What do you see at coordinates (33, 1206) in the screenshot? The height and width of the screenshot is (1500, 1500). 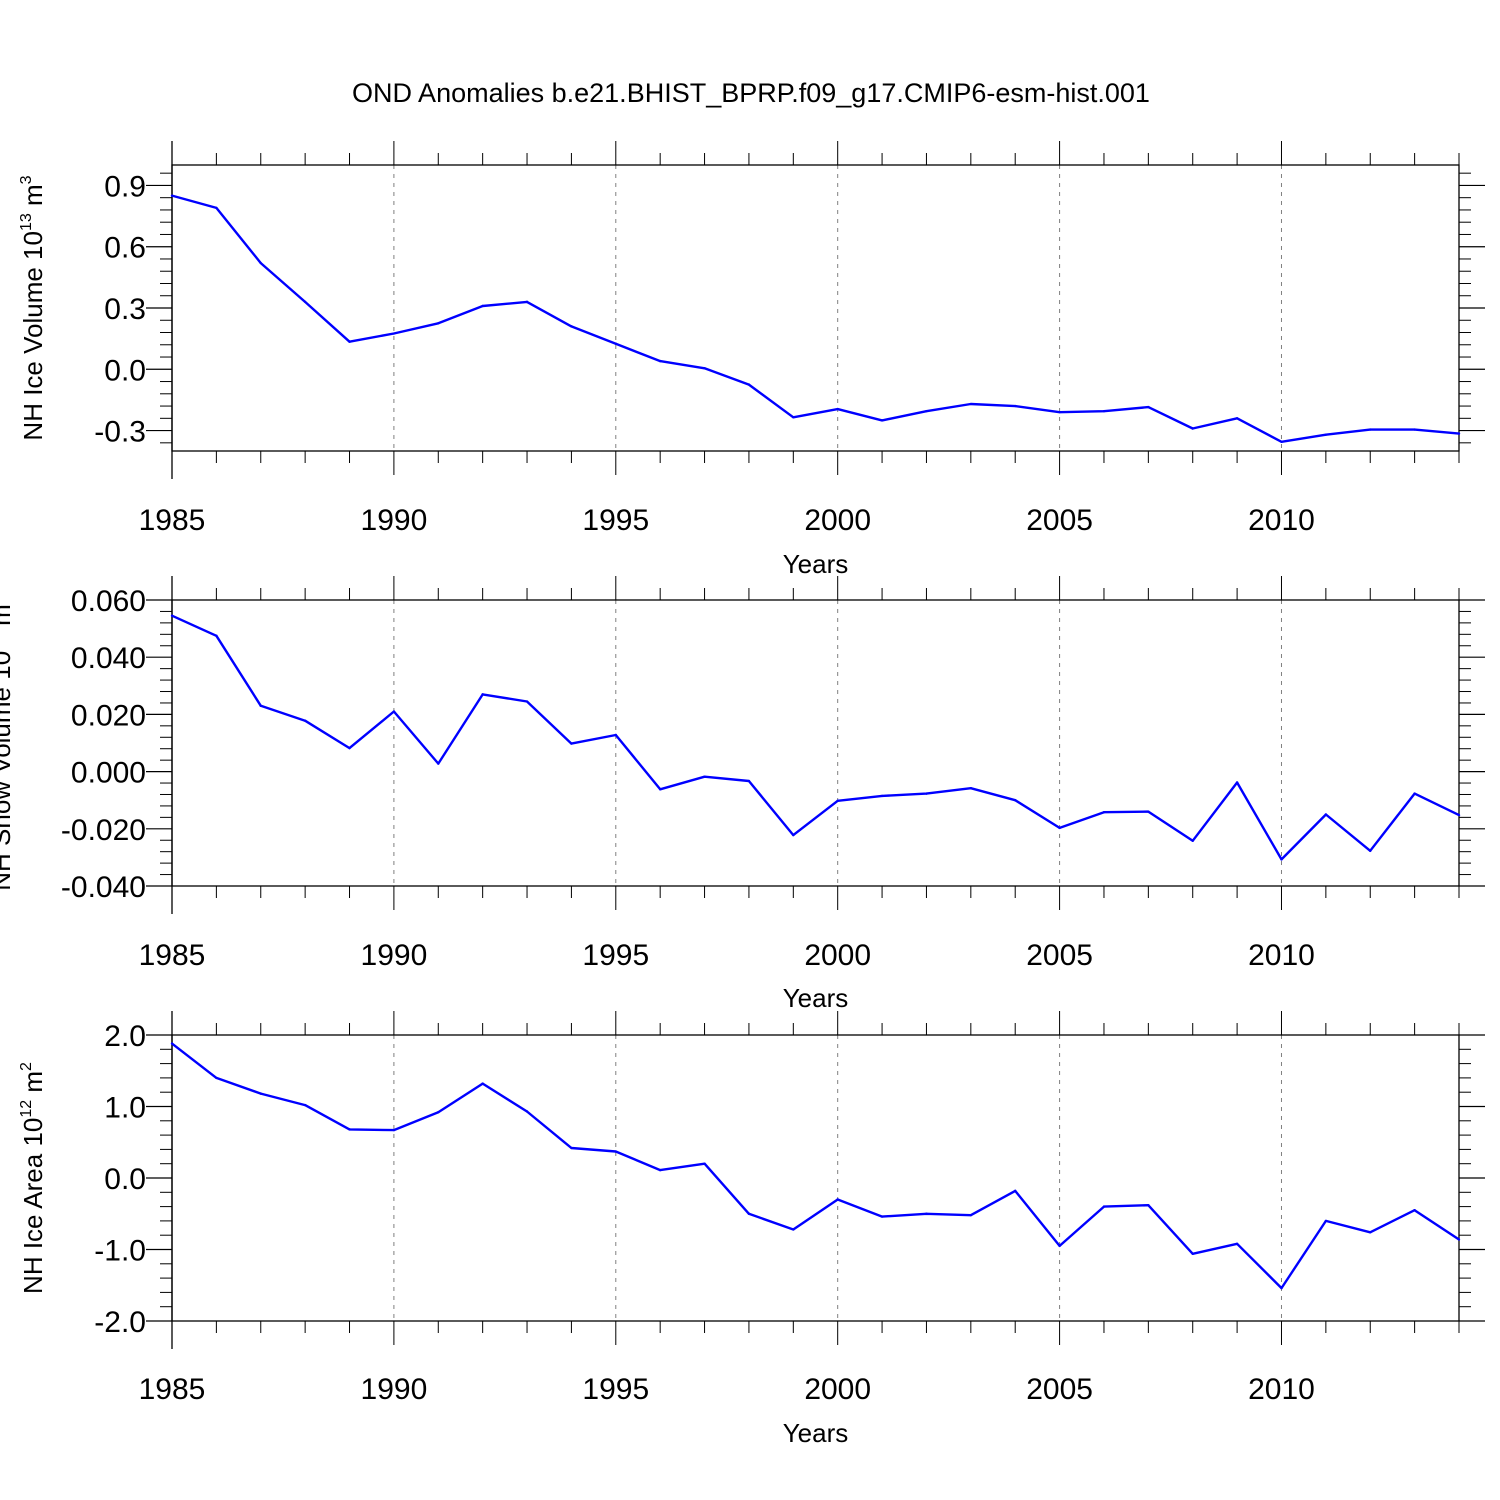 I see `y-axis-label-part: NH Ice Area 10` at bounding box center [33, 1206].